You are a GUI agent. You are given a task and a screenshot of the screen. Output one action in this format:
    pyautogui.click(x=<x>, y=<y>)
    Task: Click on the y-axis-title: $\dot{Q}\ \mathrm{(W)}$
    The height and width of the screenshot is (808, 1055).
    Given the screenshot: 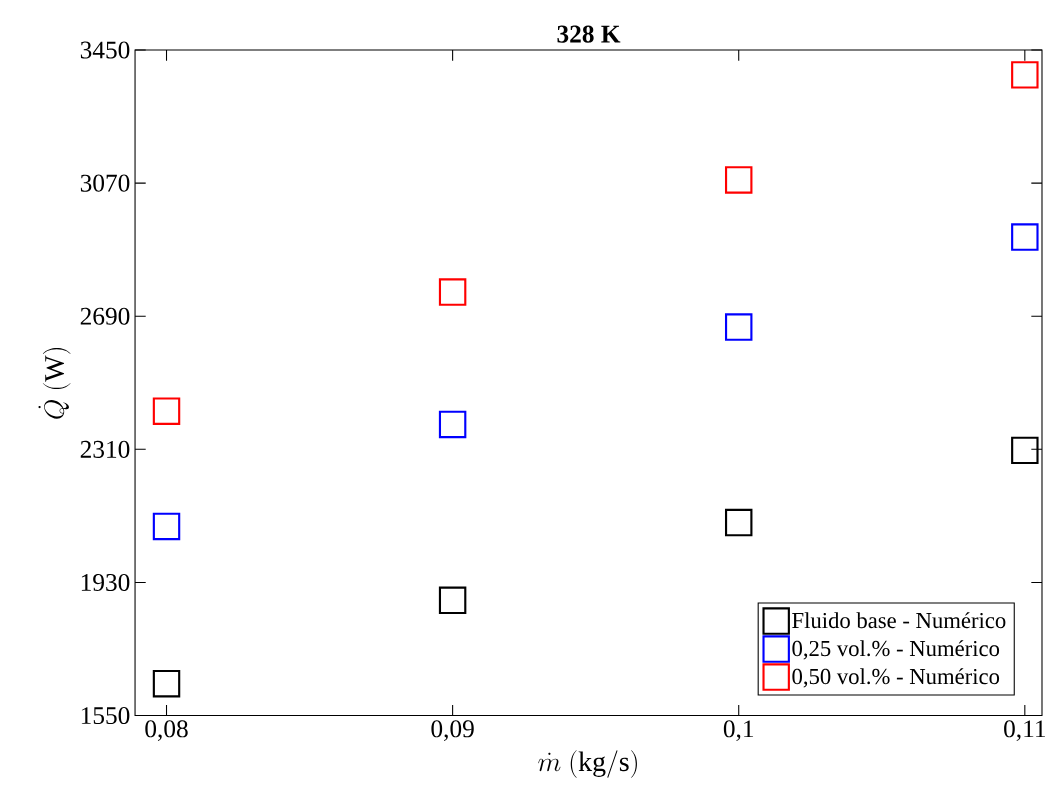 What is the action you would take?
    pyautogui.click(x=54, y=383)
    